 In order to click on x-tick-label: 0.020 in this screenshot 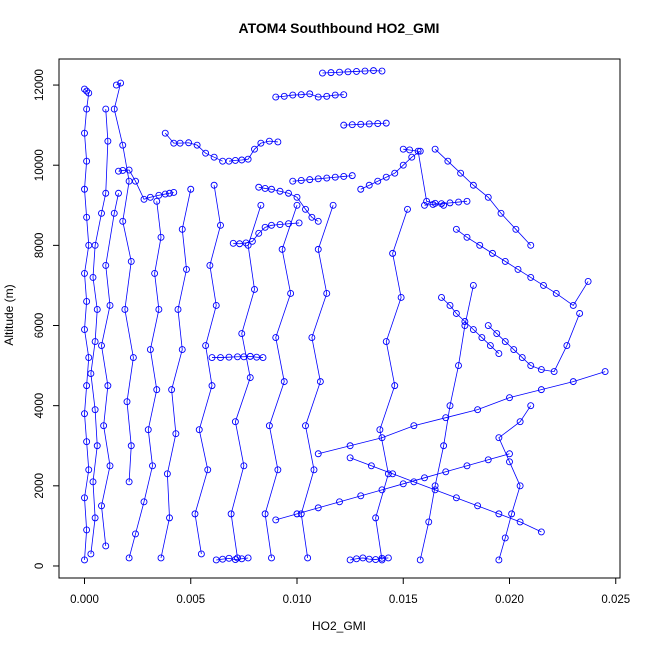, I will do `click(509, 600)`.